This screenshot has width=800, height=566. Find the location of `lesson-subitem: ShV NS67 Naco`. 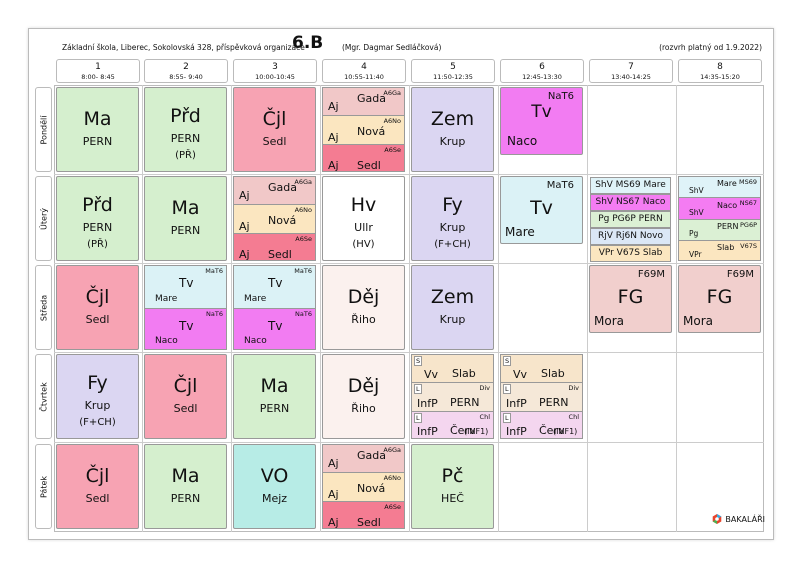

lesson-subitem: ShV NS67 Naco is located at coordinates (630, 202).